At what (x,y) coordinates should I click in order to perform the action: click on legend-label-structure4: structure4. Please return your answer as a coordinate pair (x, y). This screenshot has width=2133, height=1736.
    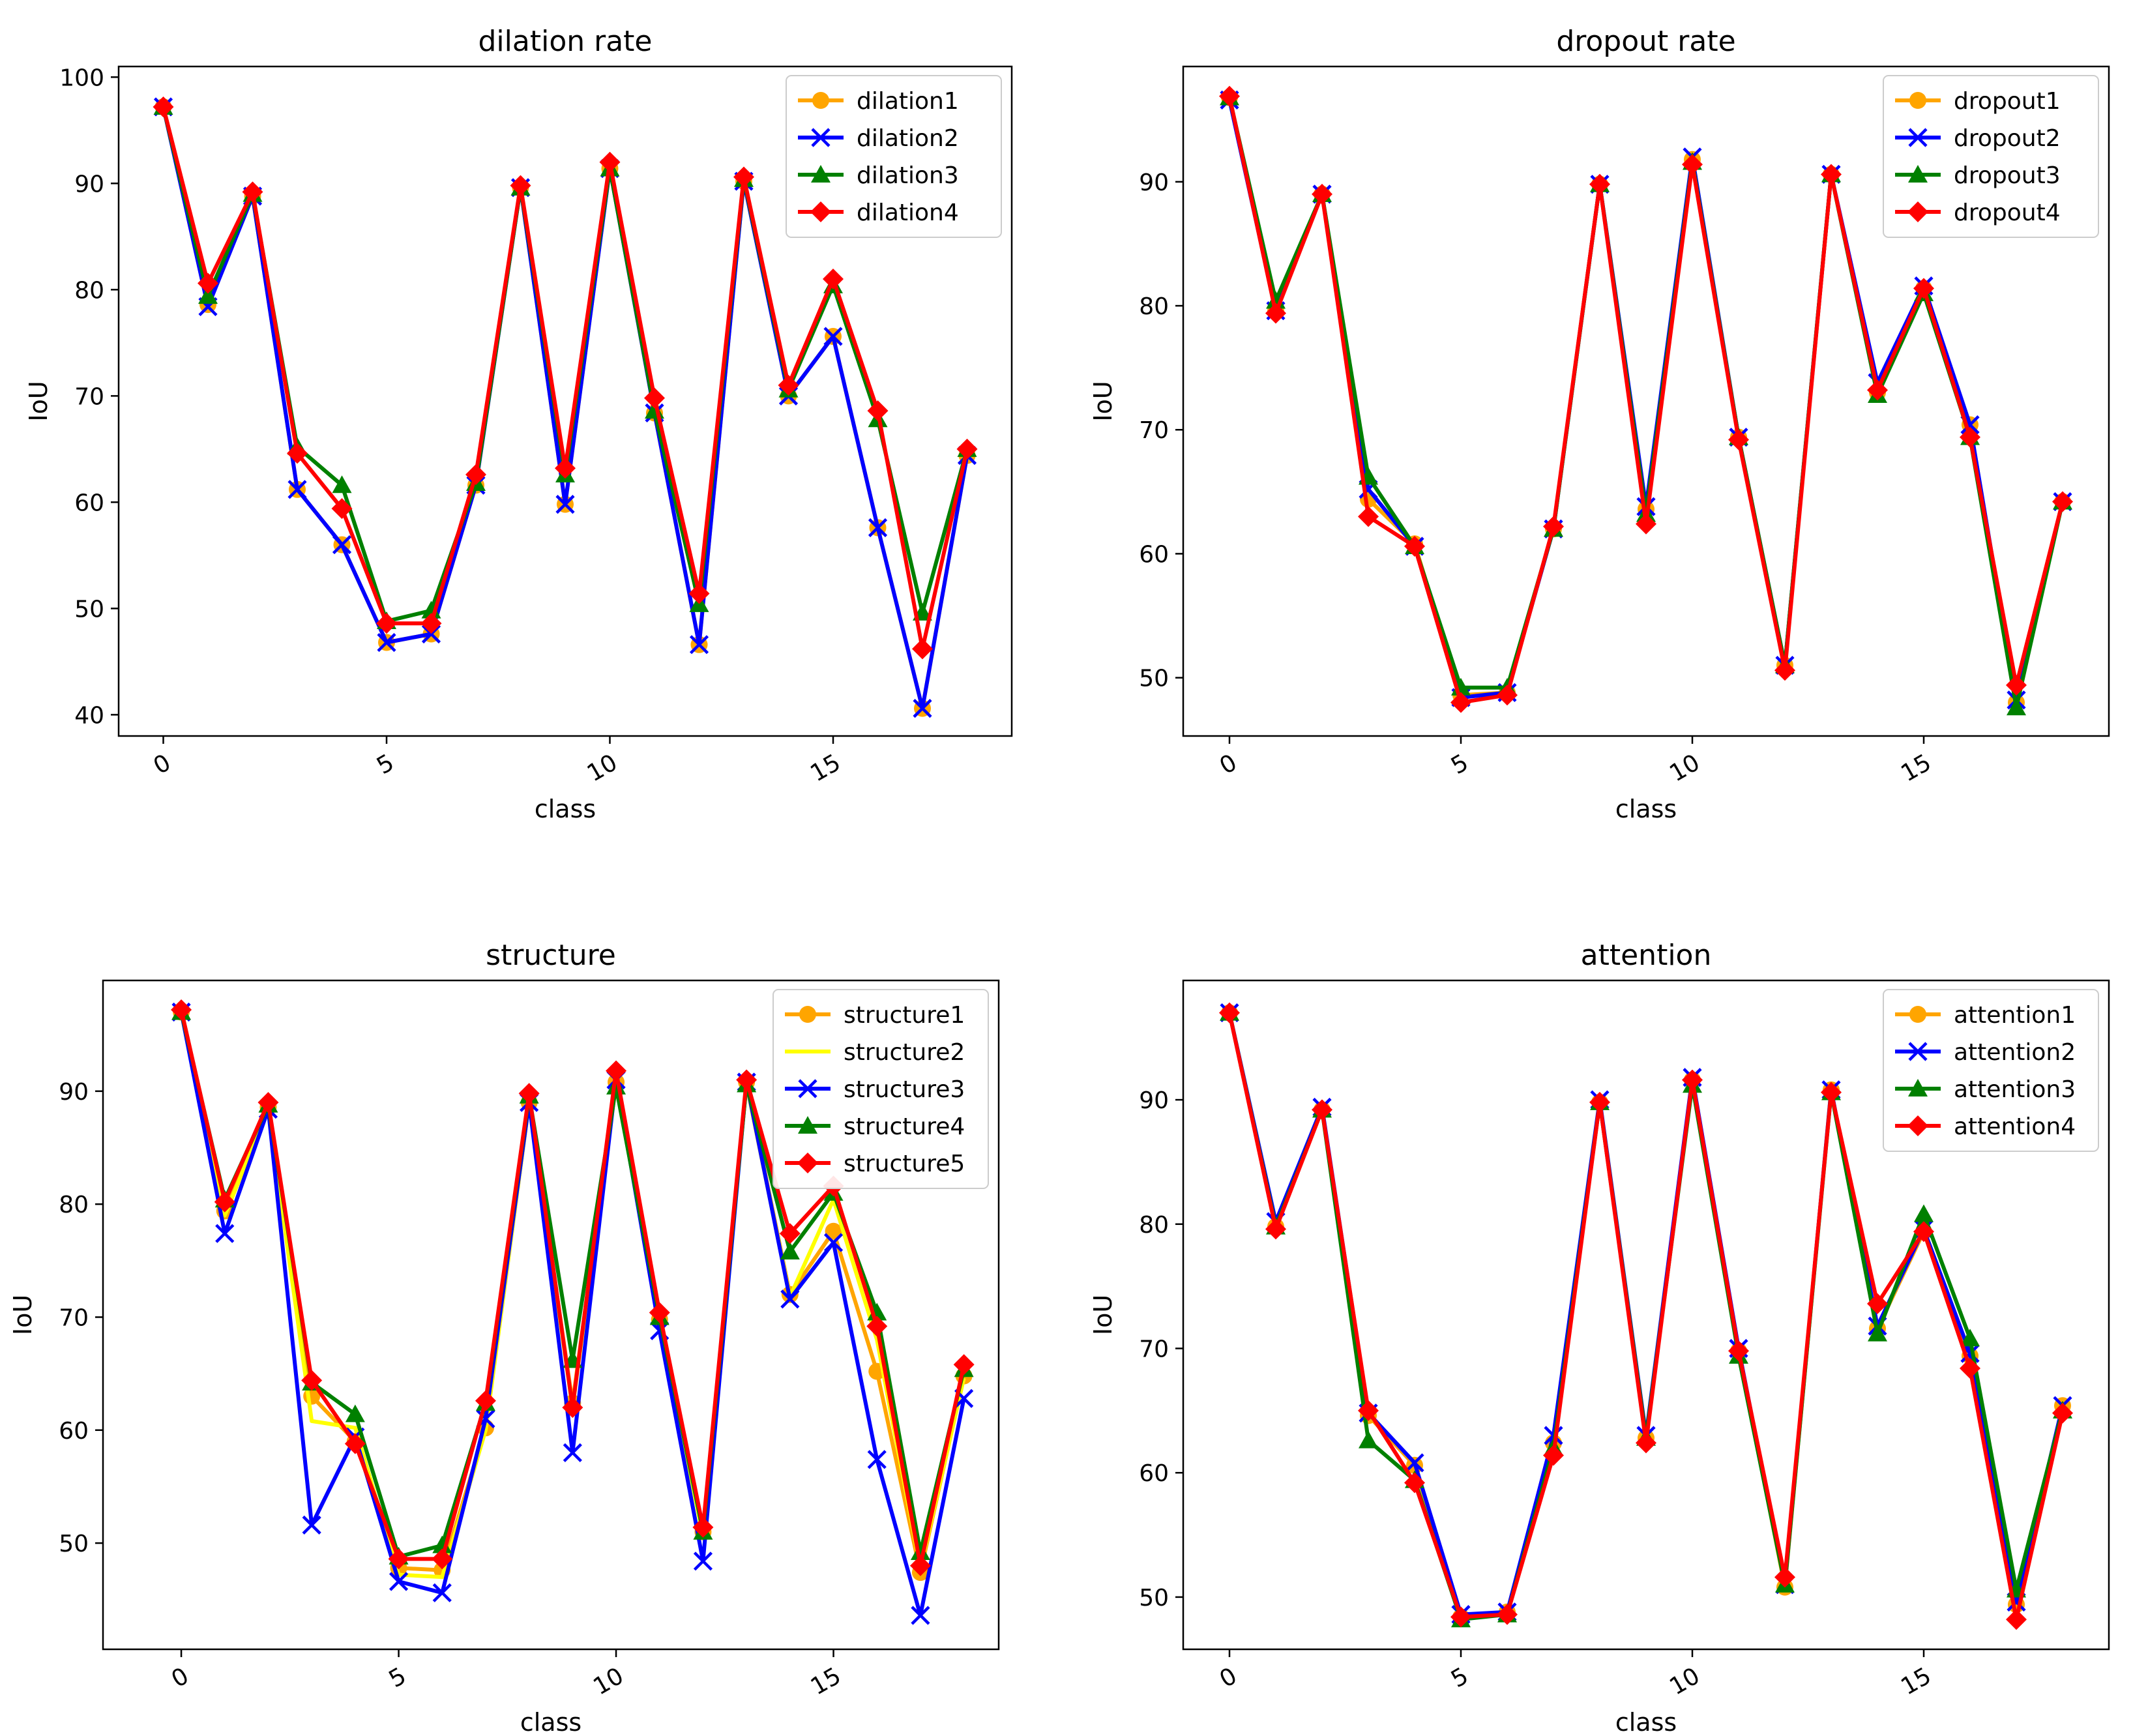
    Looking at the image, I should click on (904, 1126).